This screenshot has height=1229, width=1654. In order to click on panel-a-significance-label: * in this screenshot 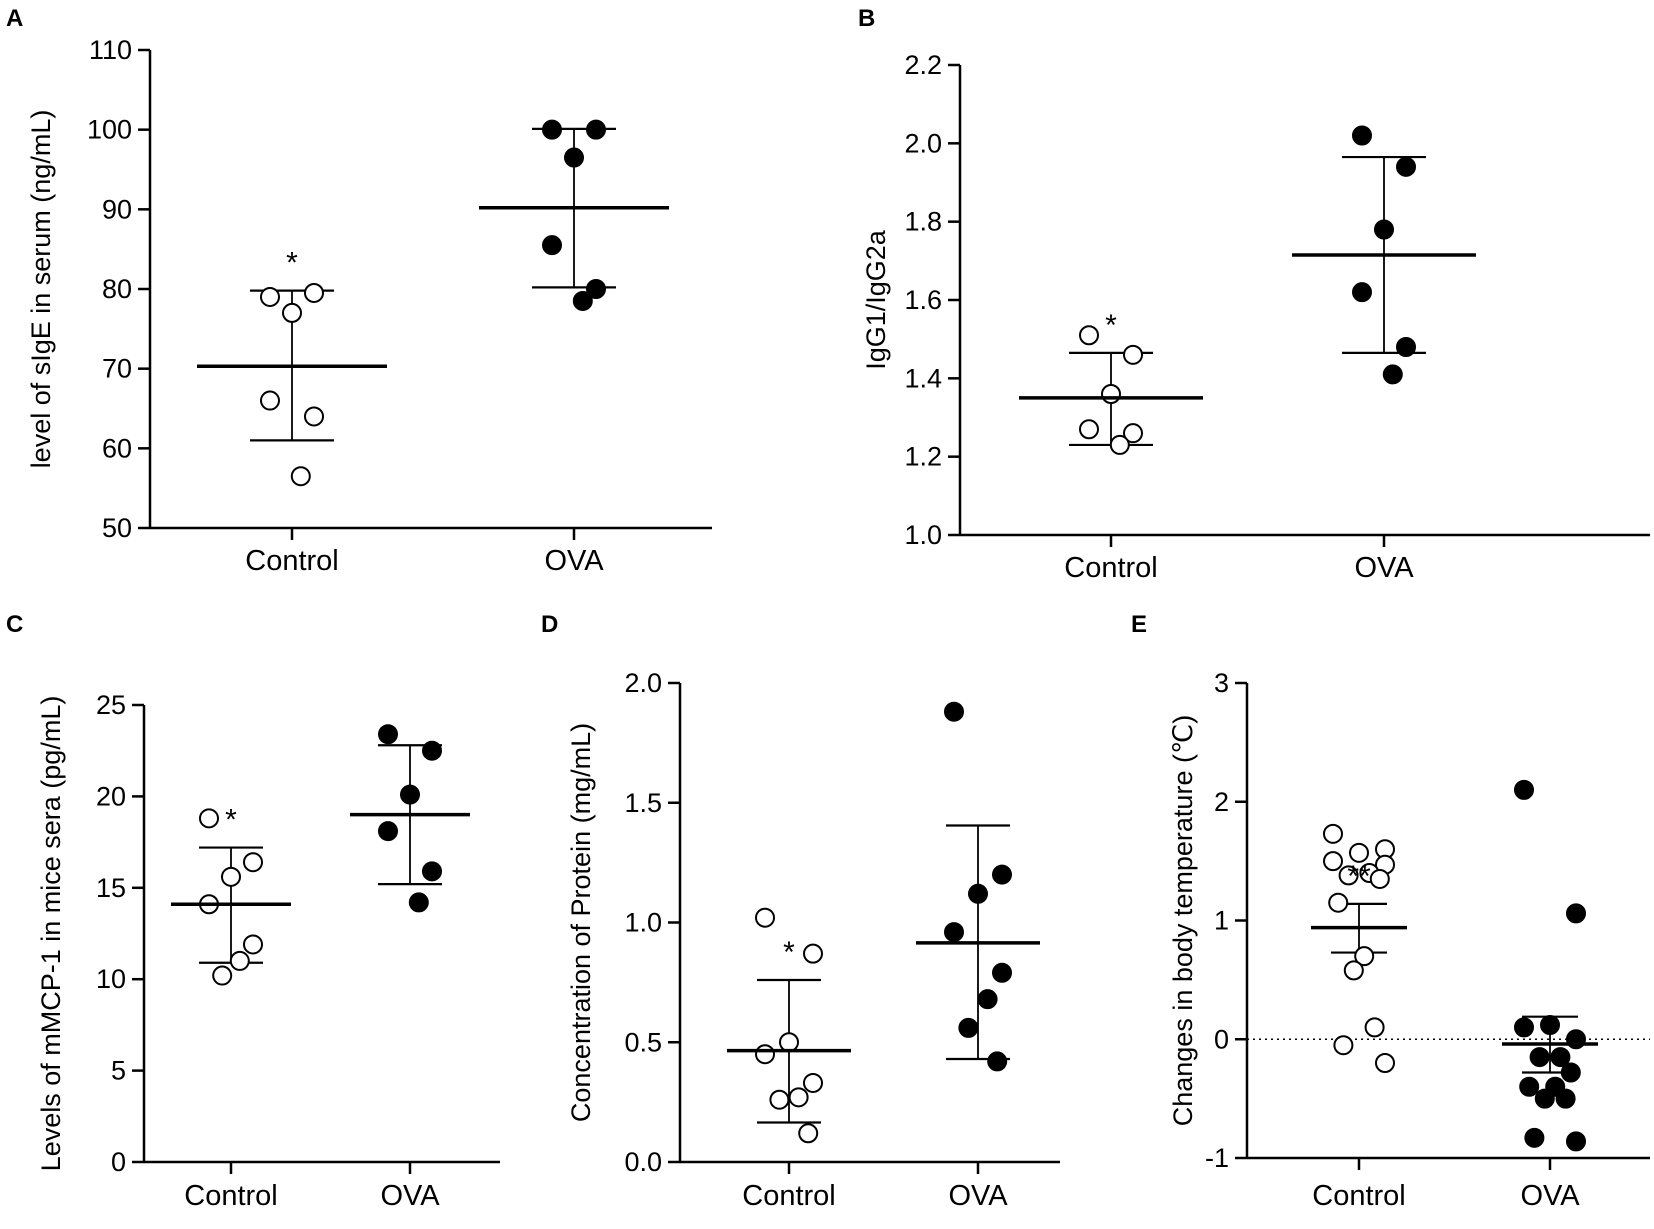, I will do `click(292, 263)`.